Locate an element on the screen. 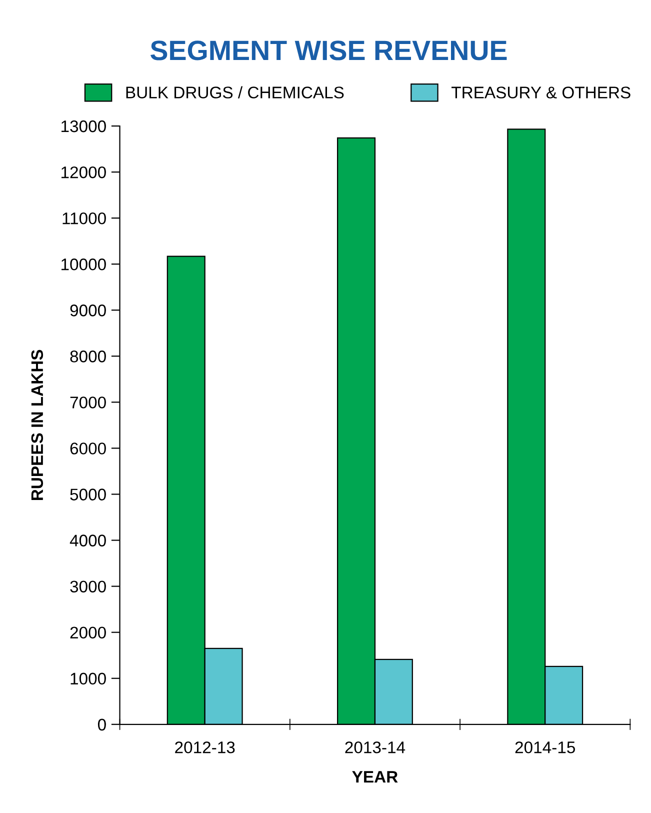 Image resolution: width=651 pixels, height=813 pixels. chart-title: SEGMENT WISE REVENUE is located at coordinates (328, 50).